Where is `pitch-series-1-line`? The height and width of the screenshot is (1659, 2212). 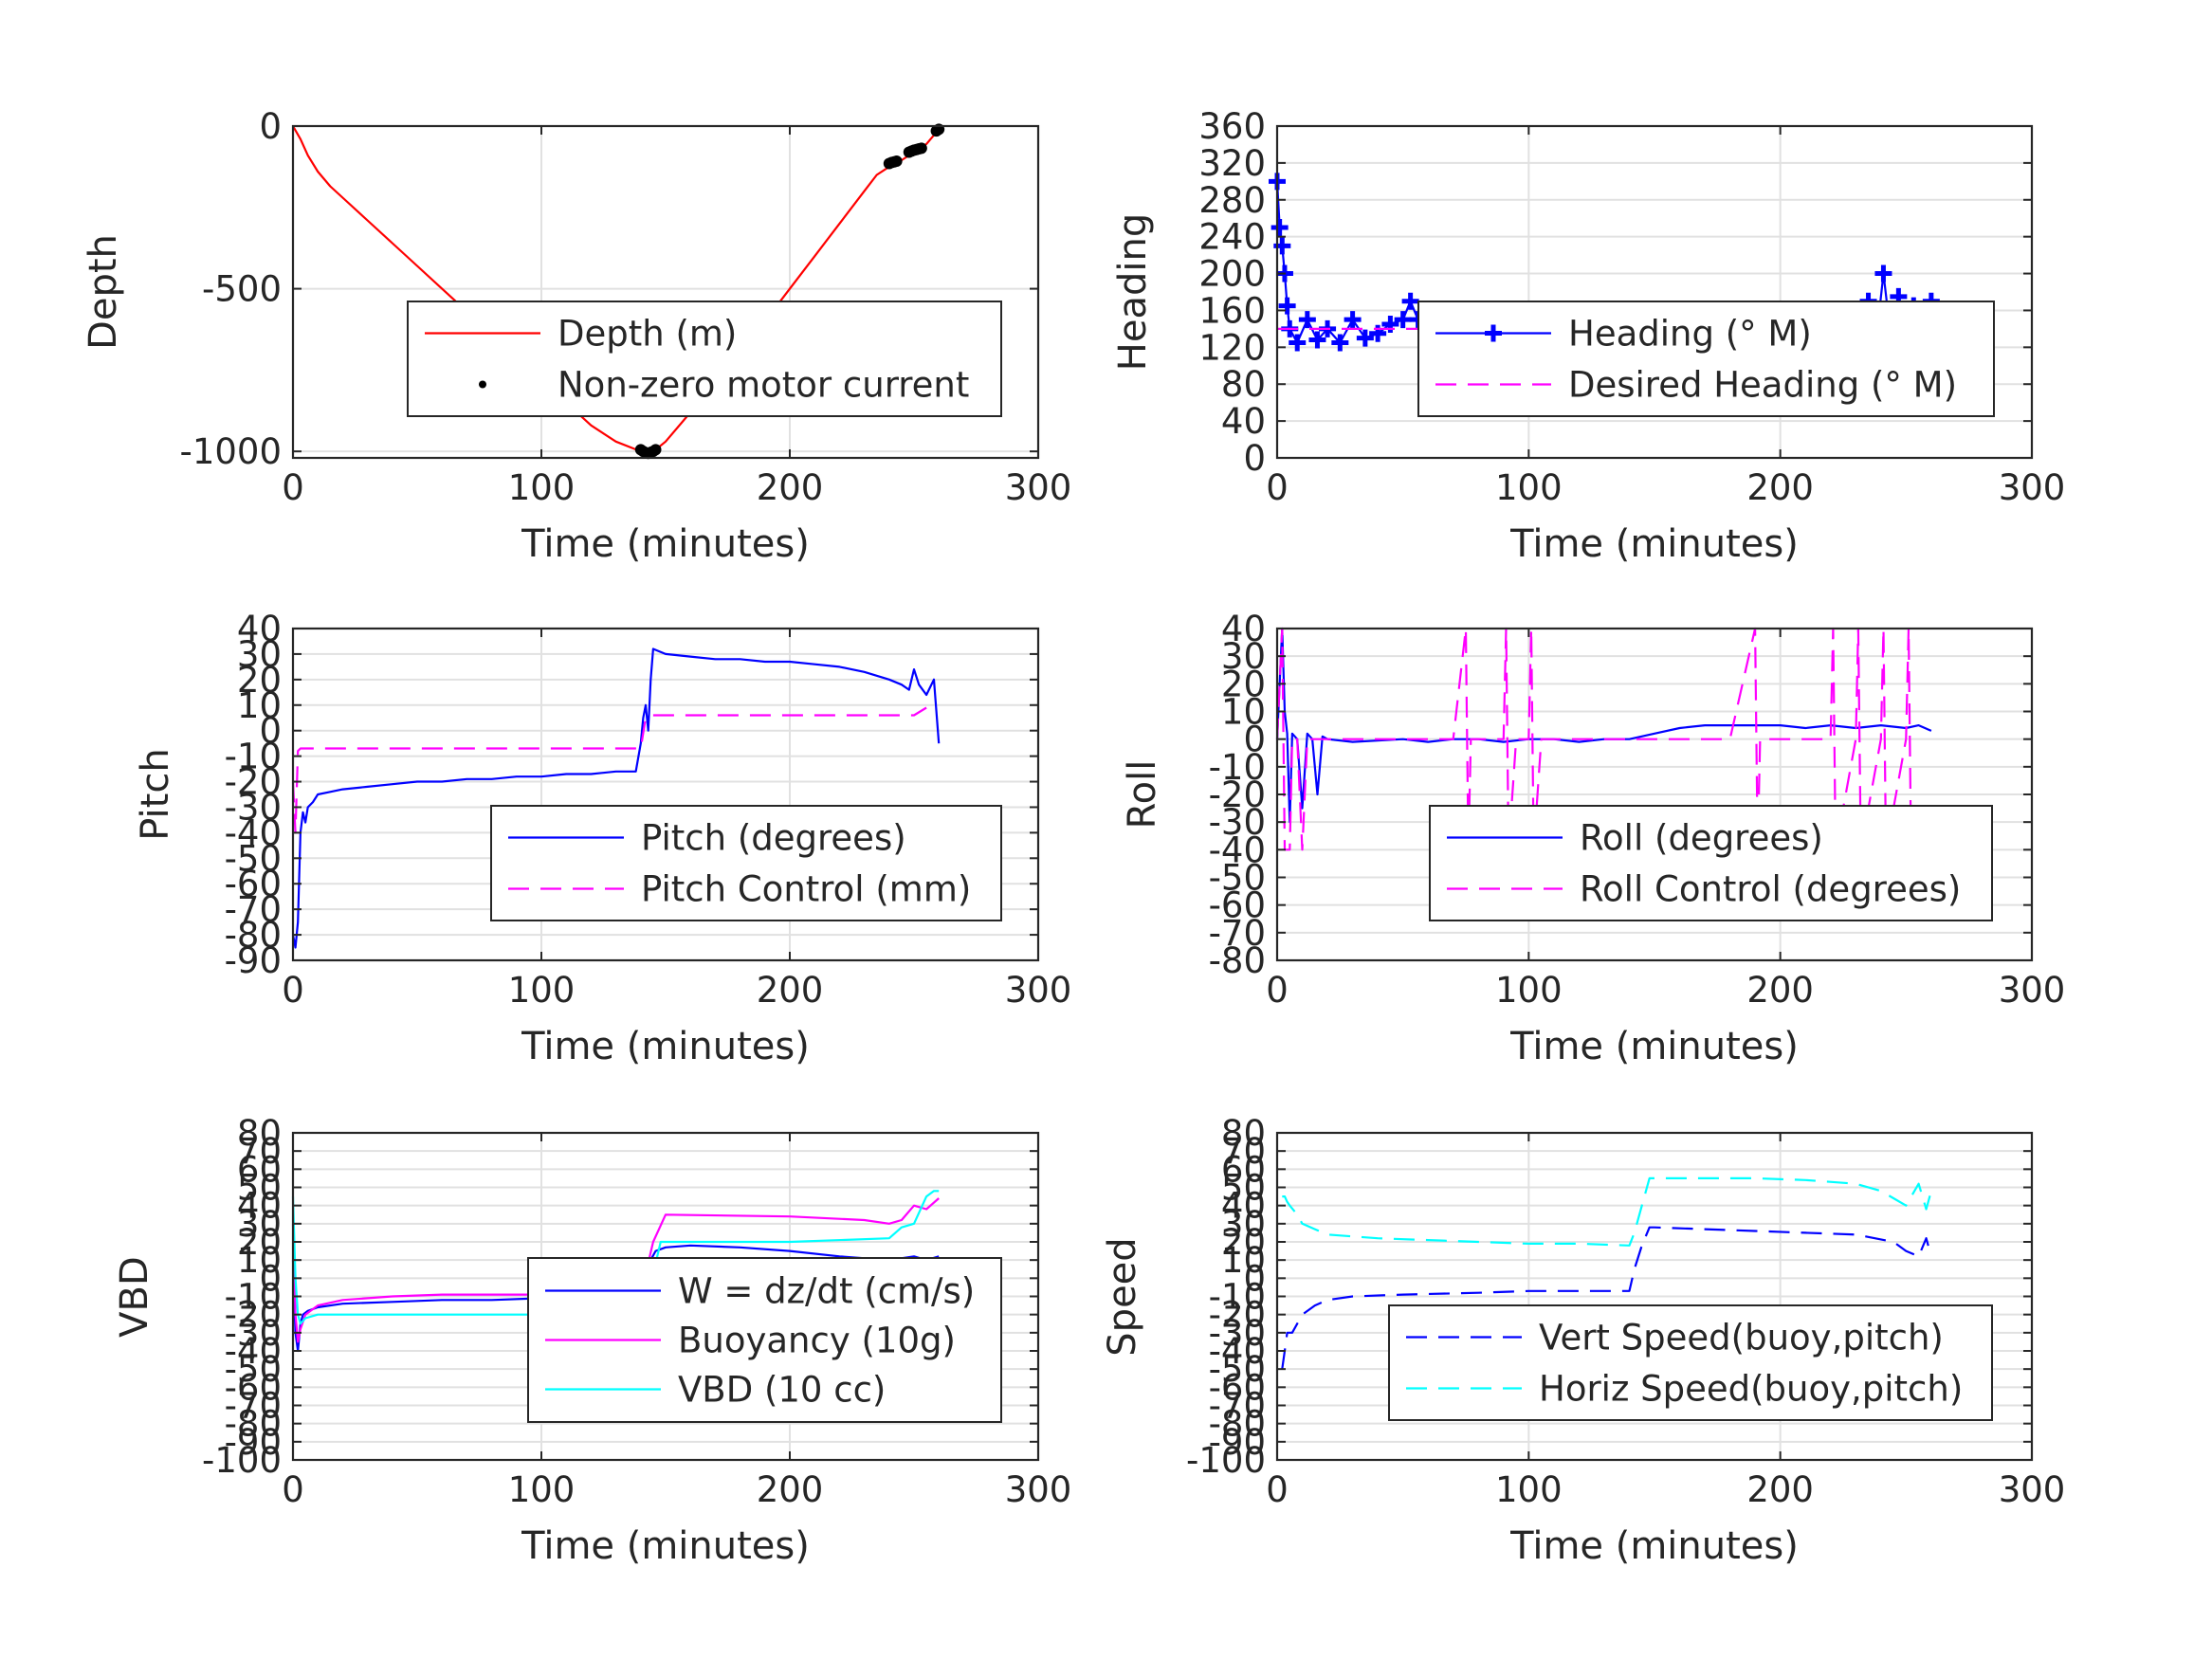 pitch-series-1-line is located at coordinates (609, 770).